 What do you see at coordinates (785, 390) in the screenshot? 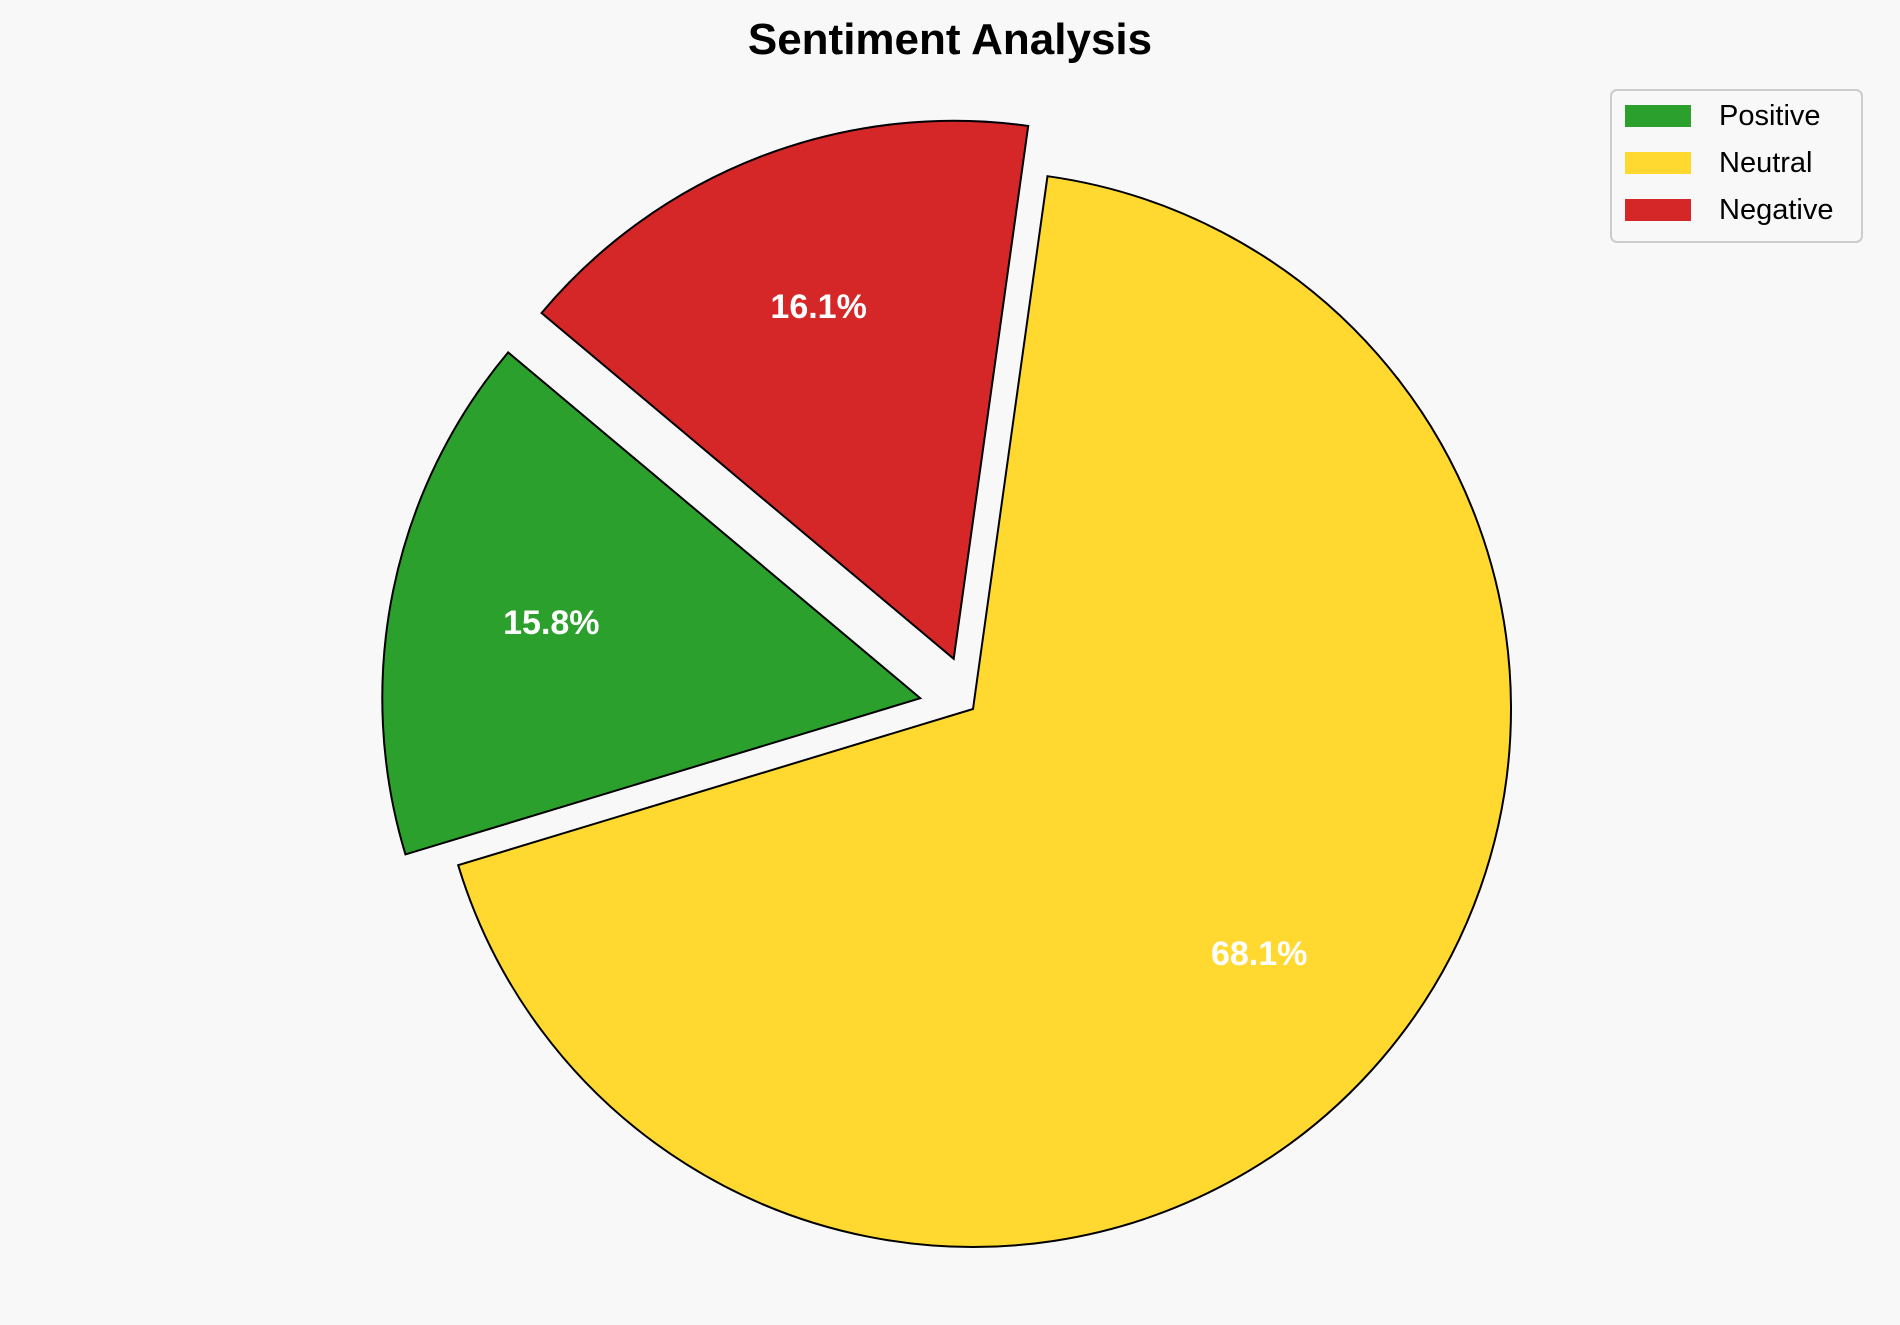
I see `pie-slice-negative` at bounding box center [785, 390].